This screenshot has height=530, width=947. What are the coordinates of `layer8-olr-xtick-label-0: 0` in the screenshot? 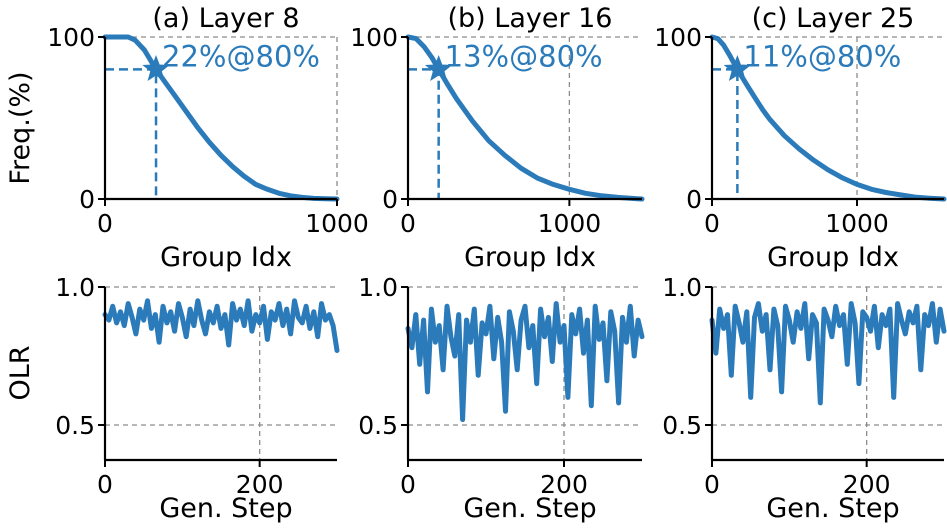 It's located at (105, 484).